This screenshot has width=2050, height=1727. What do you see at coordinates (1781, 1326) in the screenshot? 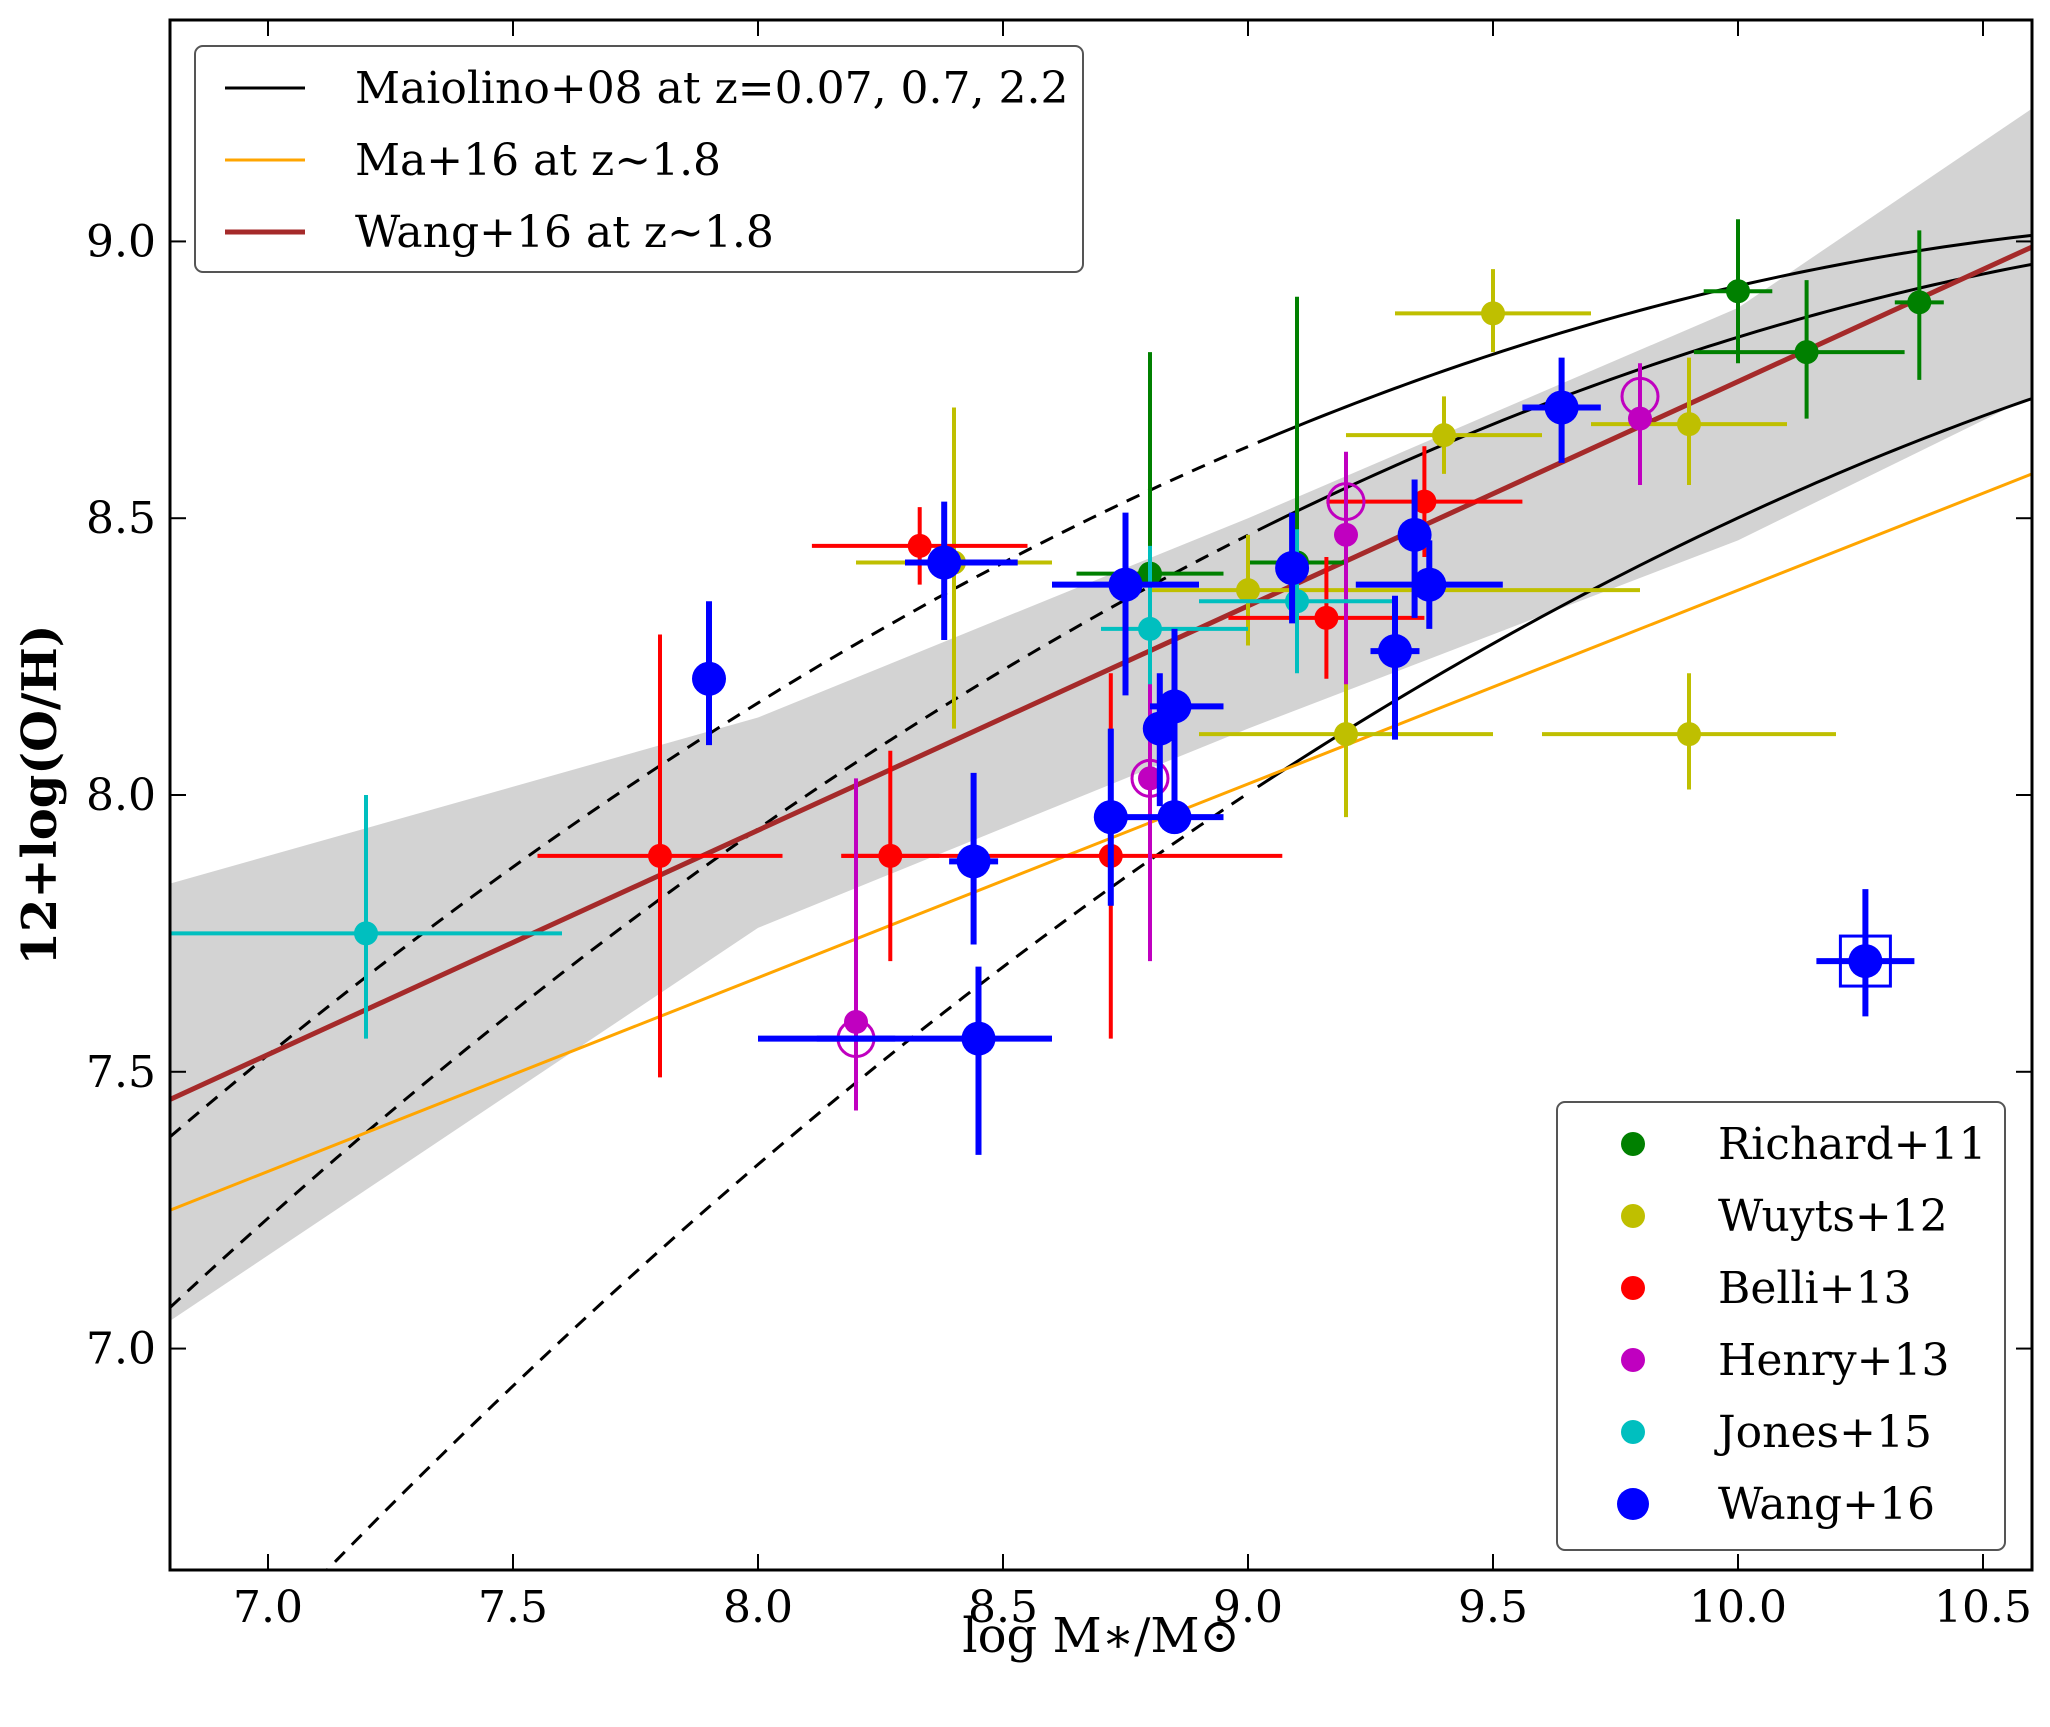
I see `point-legend-frame` at bounding box center [1781, 1326].